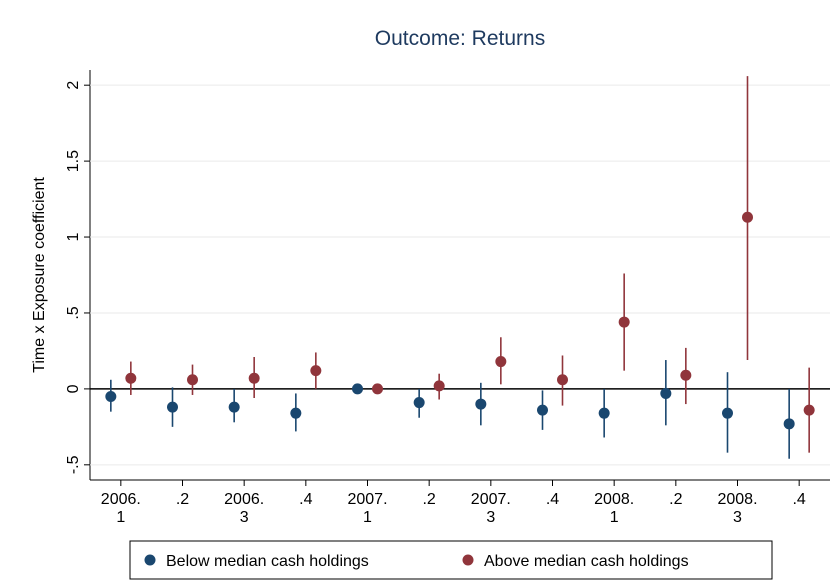 The image size is (838, 586). I want to click on x-tick-label: 2008. 1, so click(614, 508).